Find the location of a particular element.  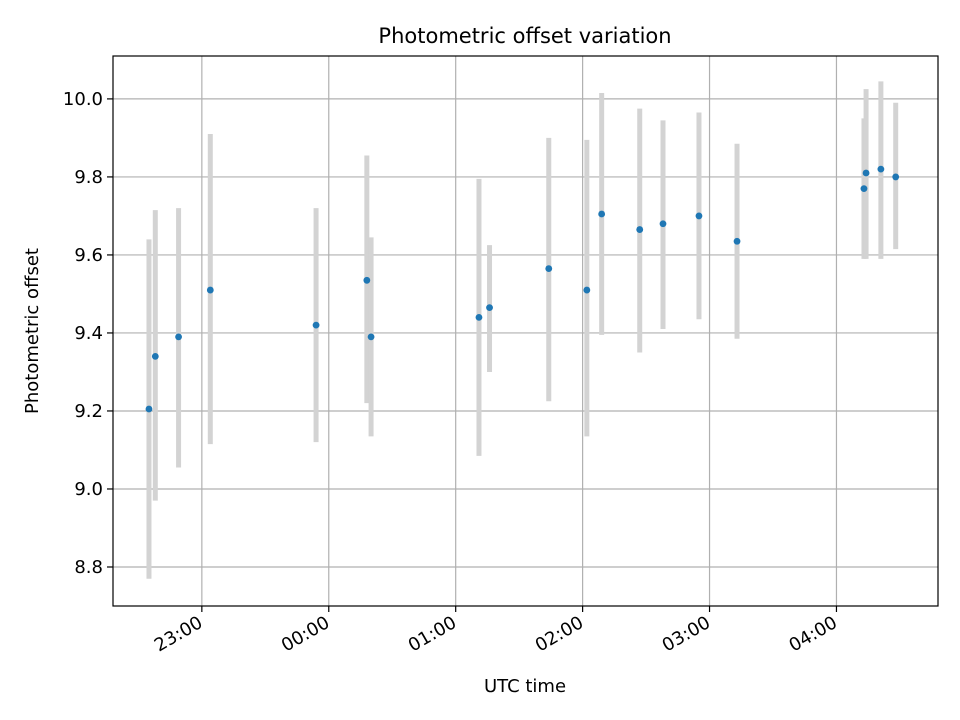

y-tick-label: 9.2 is located at coordinates (88, 411).